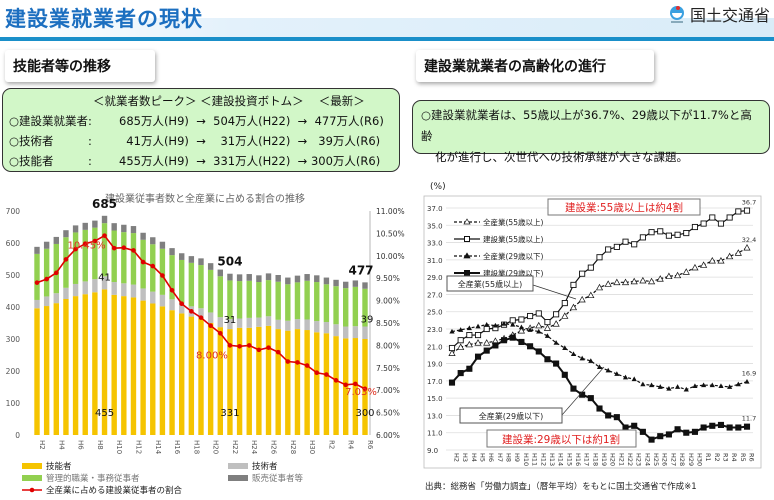 This screenshot has width=774, height=500. I want to click on summary-row-skilled: ○技能者 : 455万人(H9) → 331万人(H22) → 300万人(R6), so click(201, 161).